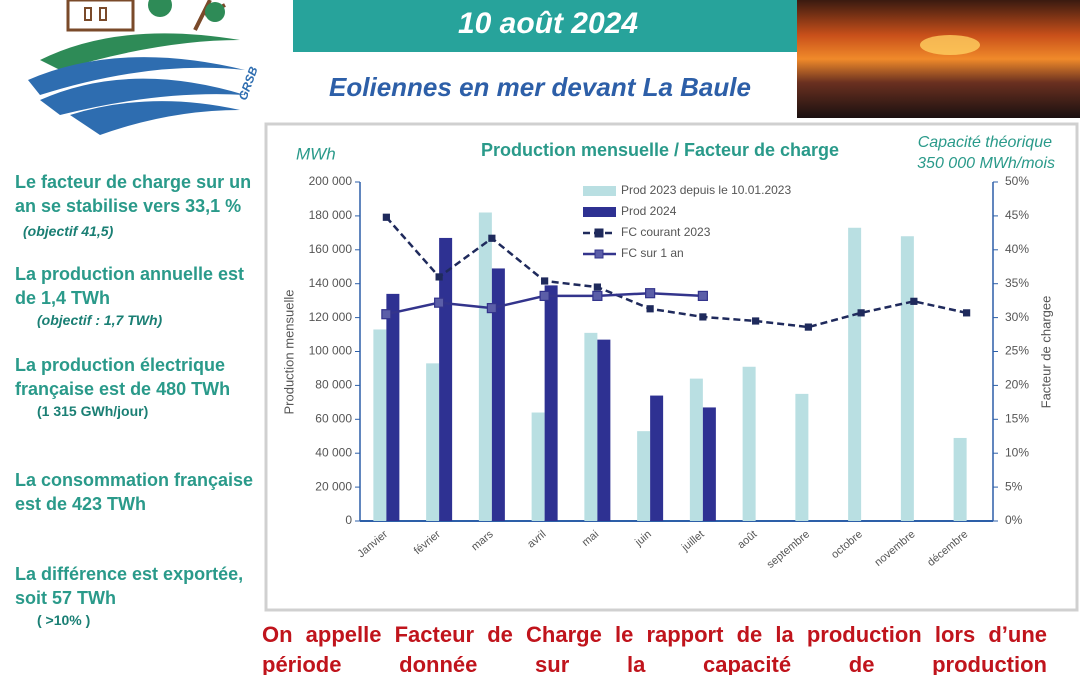 This screenshot has width=1080, height=675. Describe the element at coordinates (1014, 486) in the screenshot. I see `y2-tick-label: 5%` at that location.